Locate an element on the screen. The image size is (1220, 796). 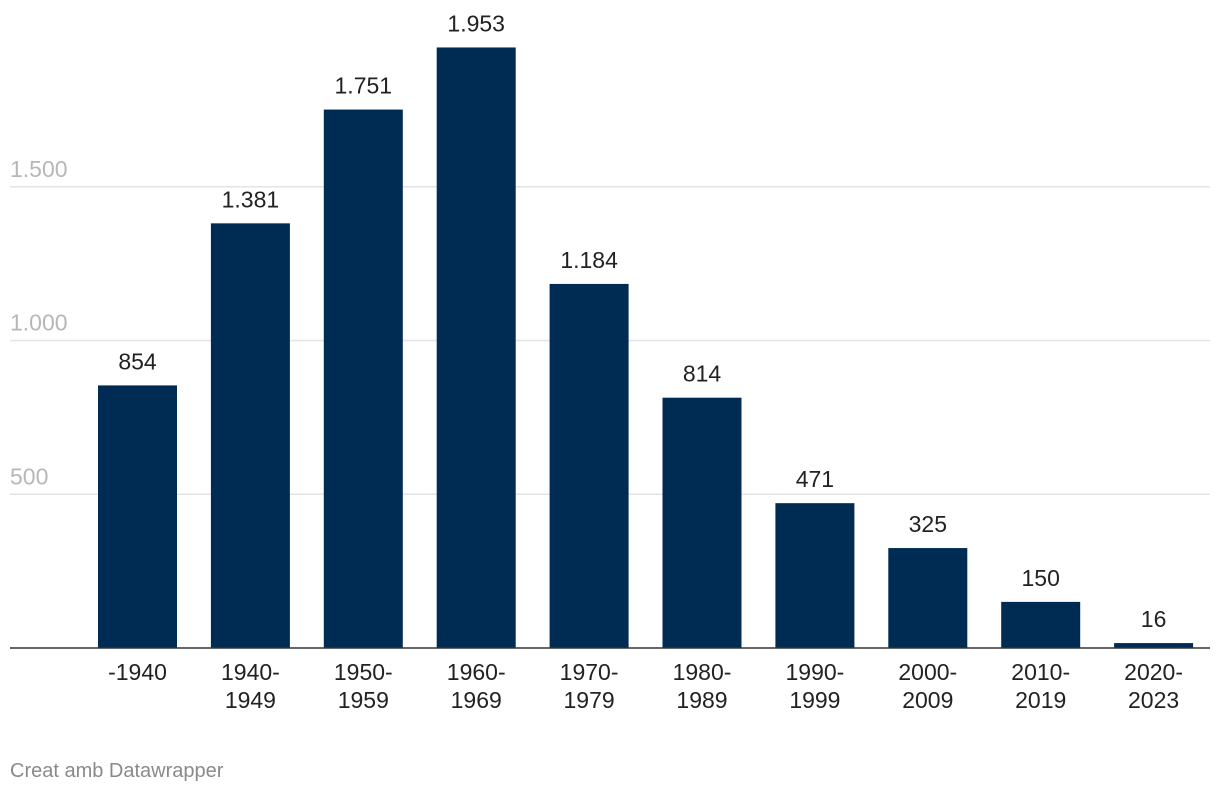
x-tick-label: 2010-2019 is located at coordinates (1040, 686).